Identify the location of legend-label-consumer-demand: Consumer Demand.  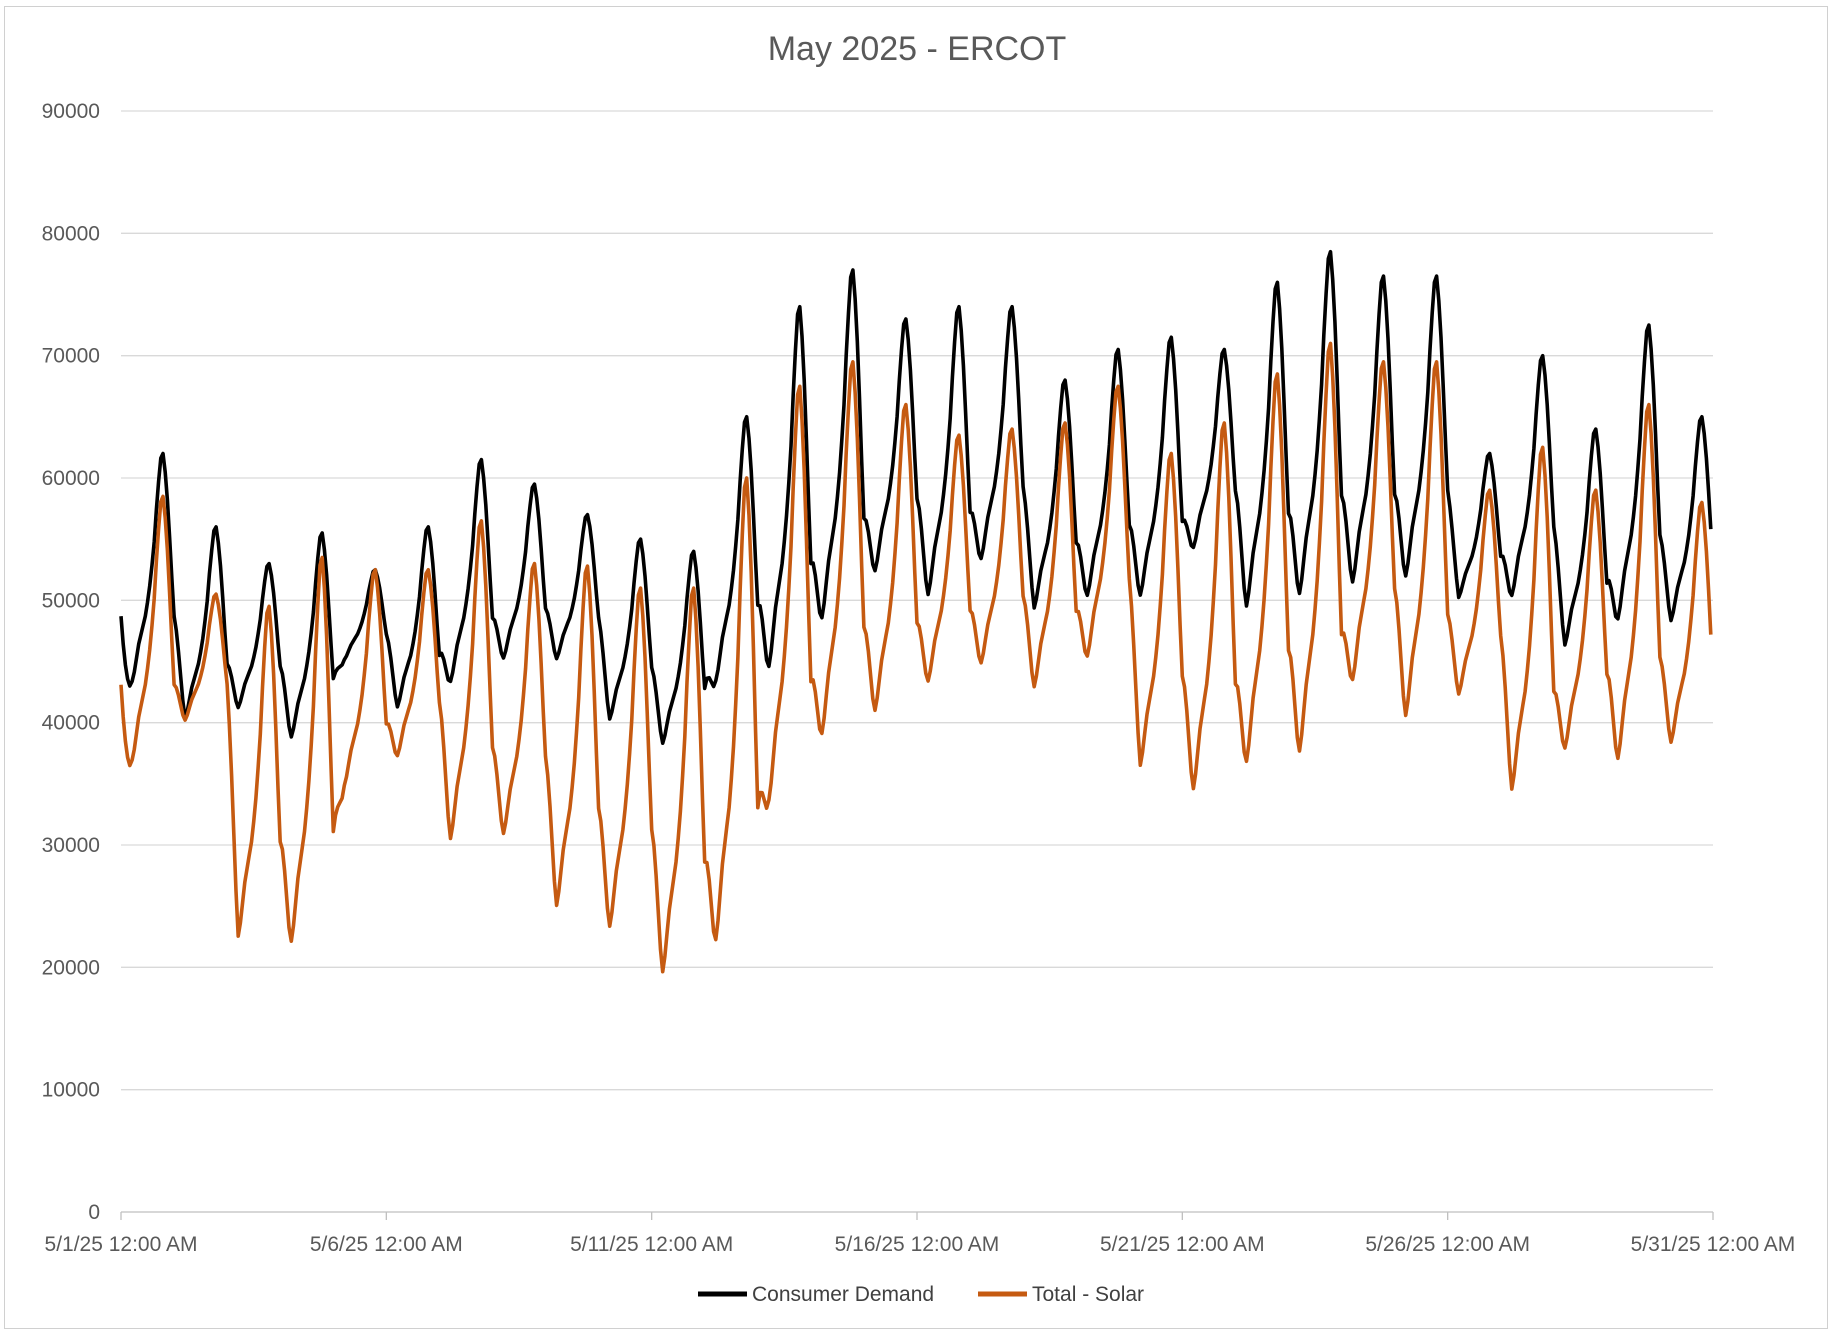
(843, 1294).